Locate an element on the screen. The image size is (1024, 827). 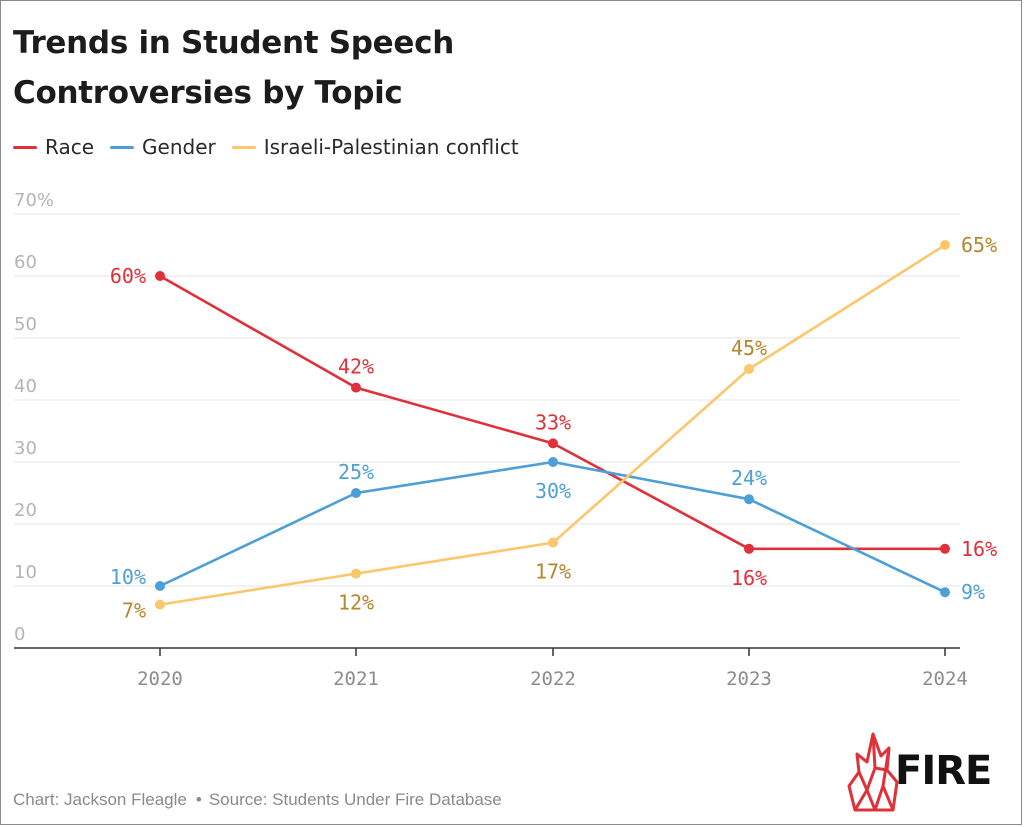
legend-item-race: Race is located at coordinates (53, 147).